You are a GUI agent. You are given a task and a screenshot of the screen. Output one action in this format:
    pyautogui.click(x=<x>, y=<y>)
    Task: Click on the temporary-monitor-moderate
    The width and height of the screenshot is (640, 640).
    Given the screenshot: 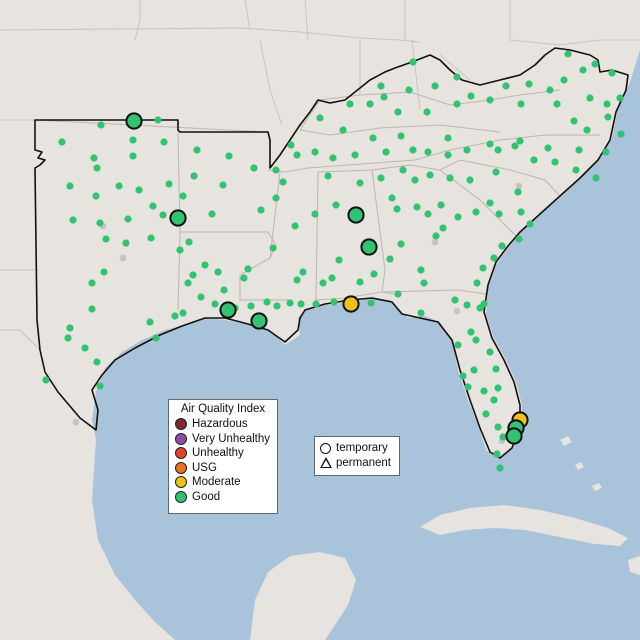 What is the action you would take?
    pyautogui.click(x=351, y=304)
    